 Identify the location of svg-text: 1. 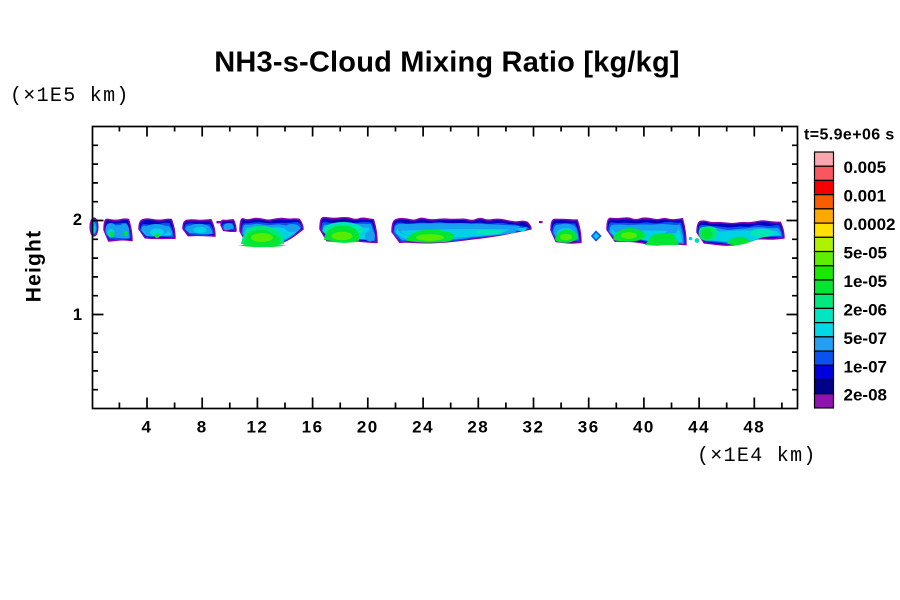
(77, 315).